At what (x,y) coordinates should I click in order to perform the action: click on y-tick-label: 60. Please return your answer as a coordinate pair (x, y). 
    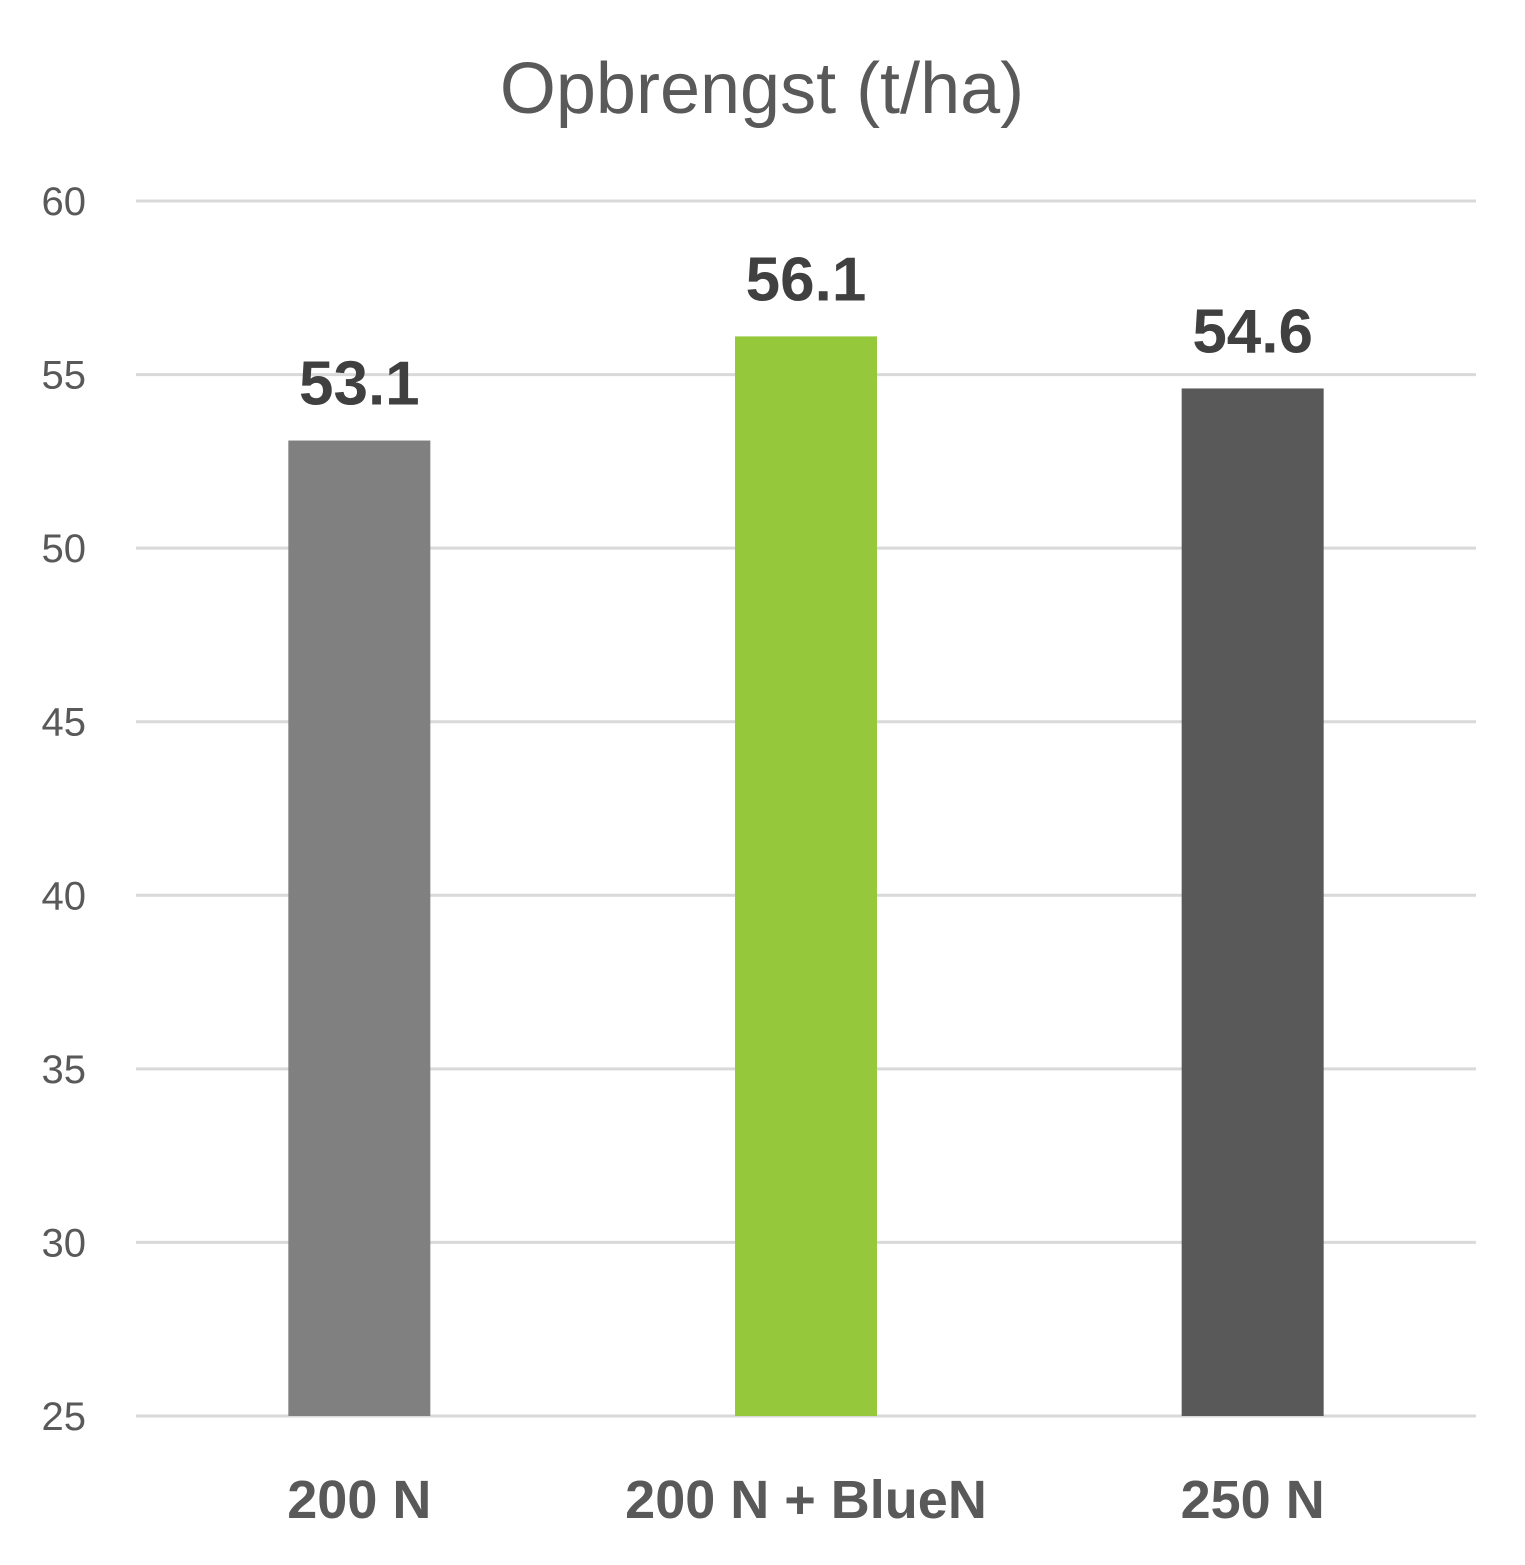
    Looking at the image, I should click on (64, 202).